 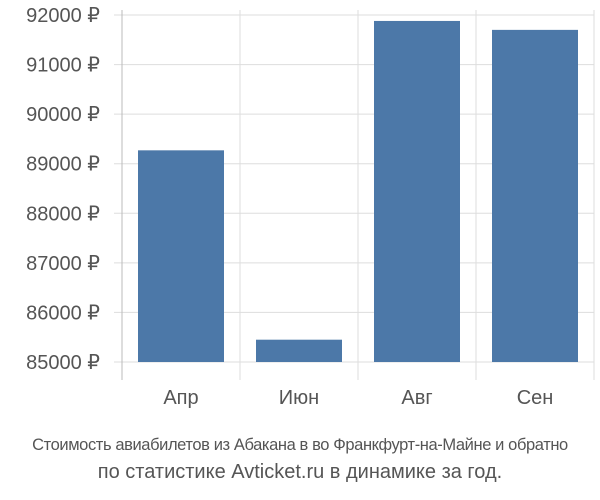 I want to click on x-tick-label: Июн, so click(x=299, y=398).